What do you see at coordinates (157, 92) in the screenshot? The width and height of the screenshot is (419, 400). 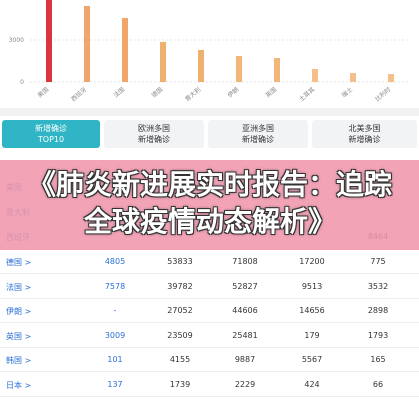 I see `x-tick-label: 德国` at bounding box center [157, 92].